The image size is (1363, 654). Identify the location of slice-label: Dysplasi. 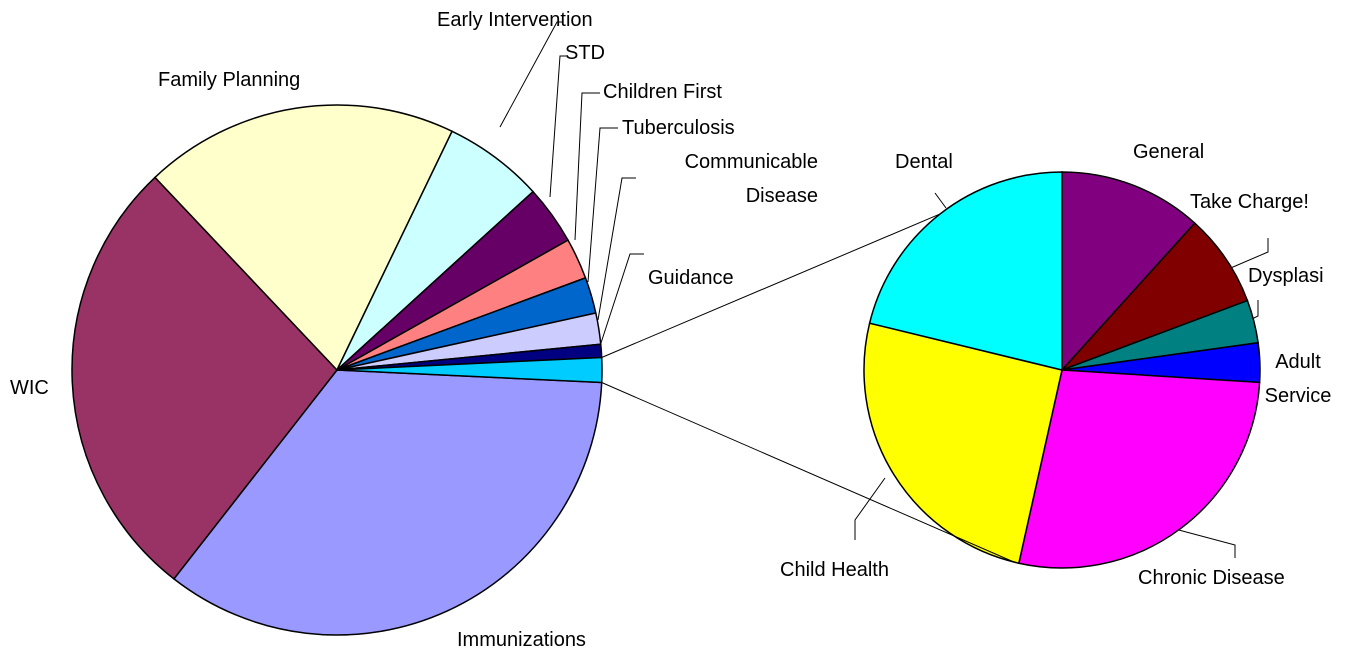
(1286, 276).